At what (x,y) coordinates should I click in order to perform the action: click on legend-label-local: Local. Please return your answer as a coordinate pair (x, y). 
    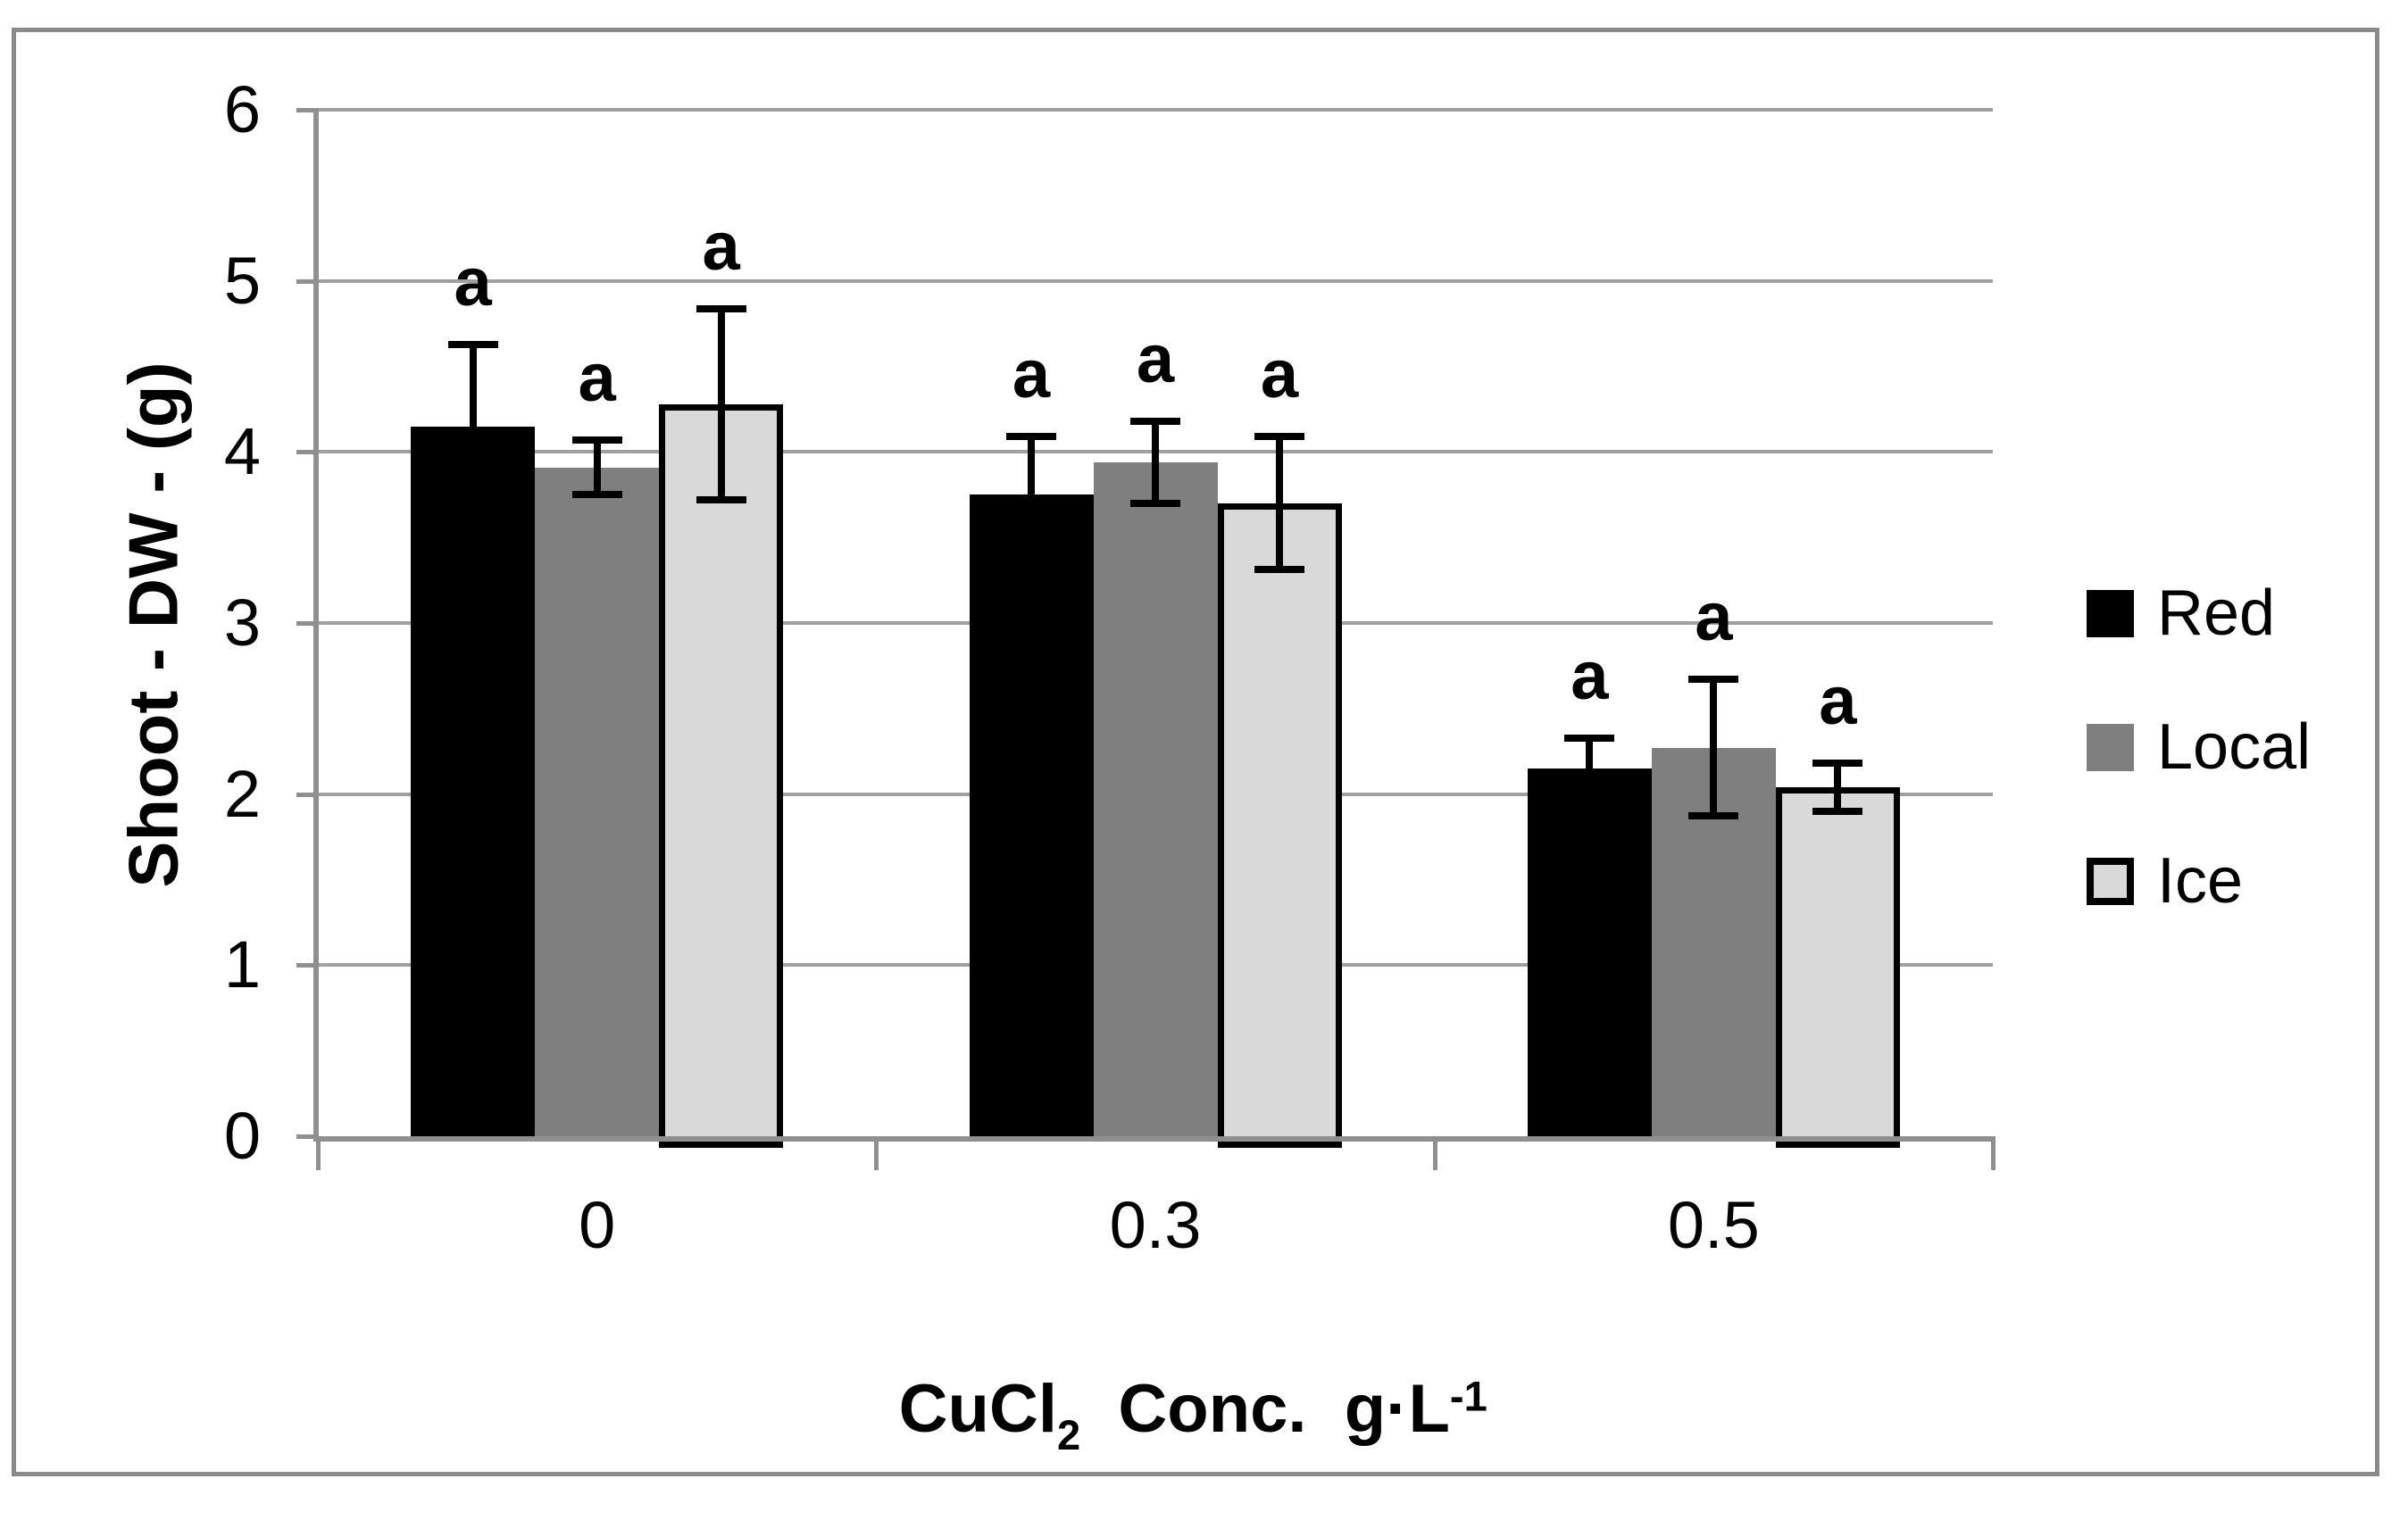
    Looking at the image, I should click on (2234, 747).